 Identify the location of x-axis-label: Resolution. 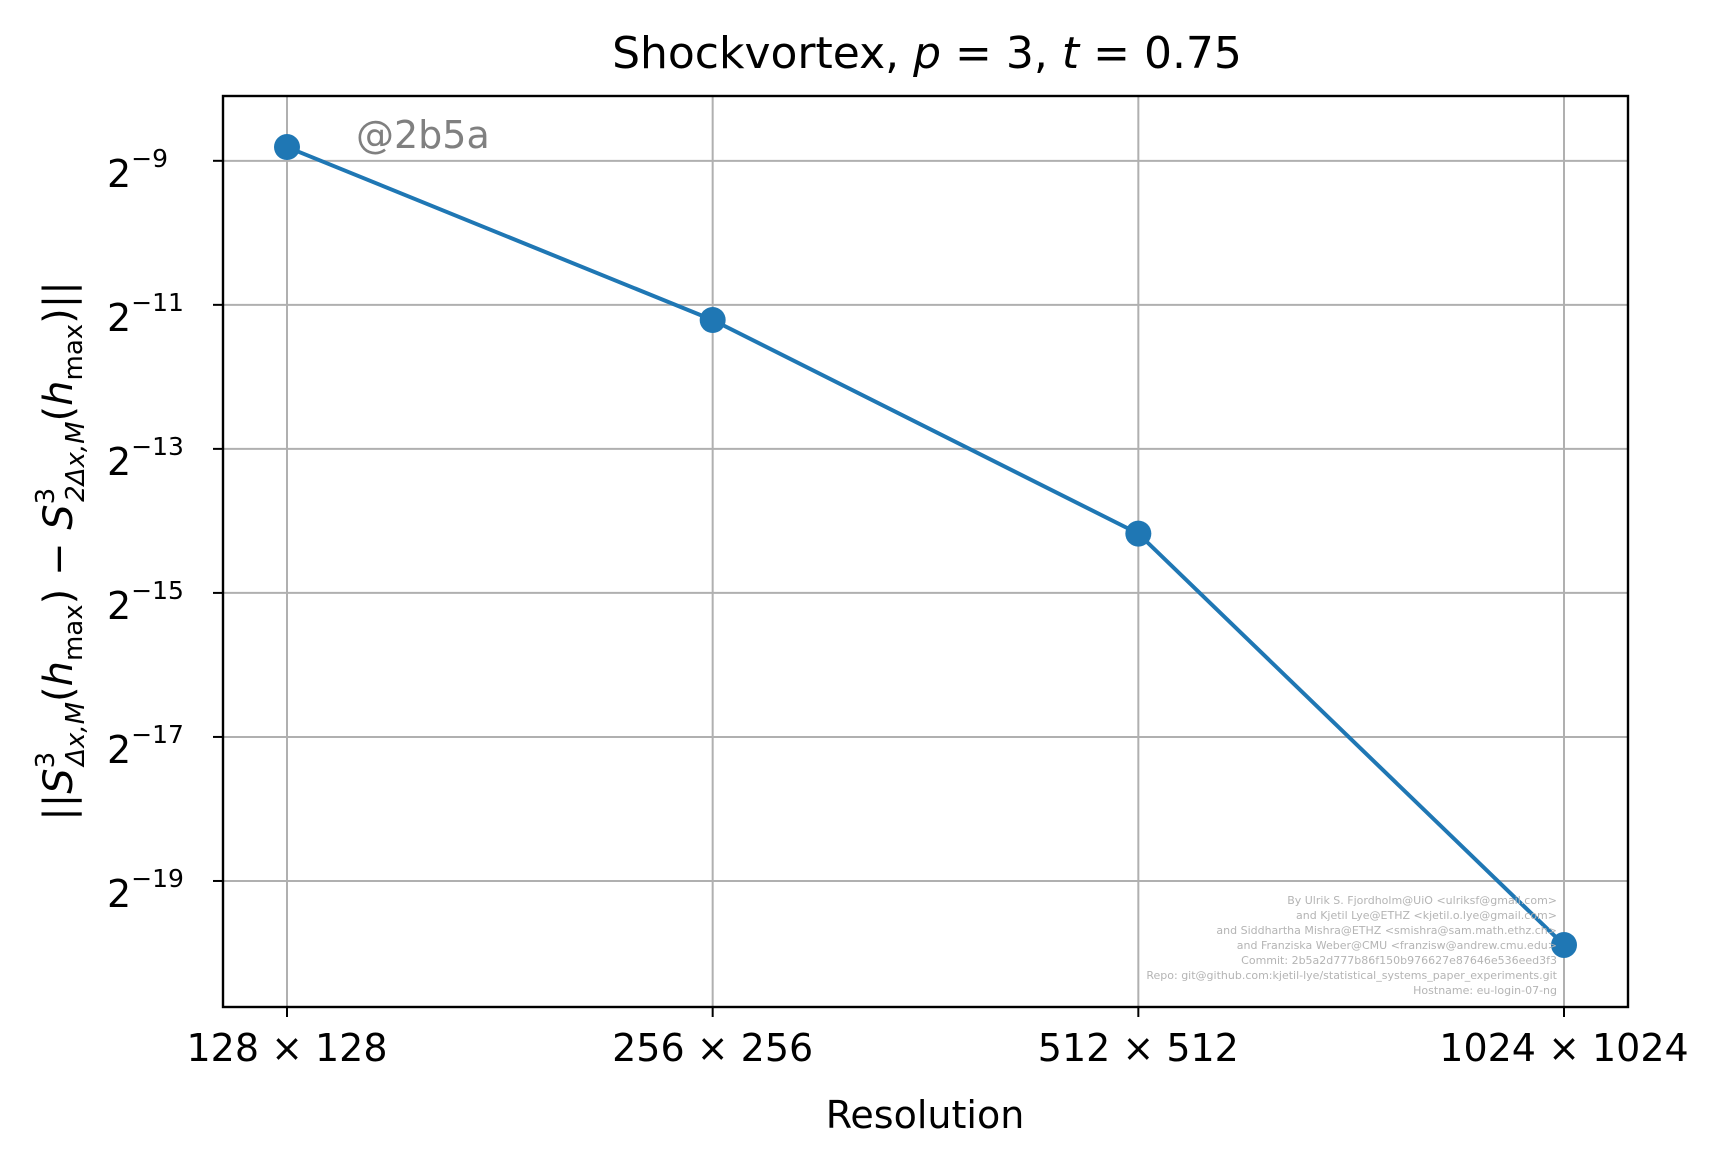
(925, 1115).